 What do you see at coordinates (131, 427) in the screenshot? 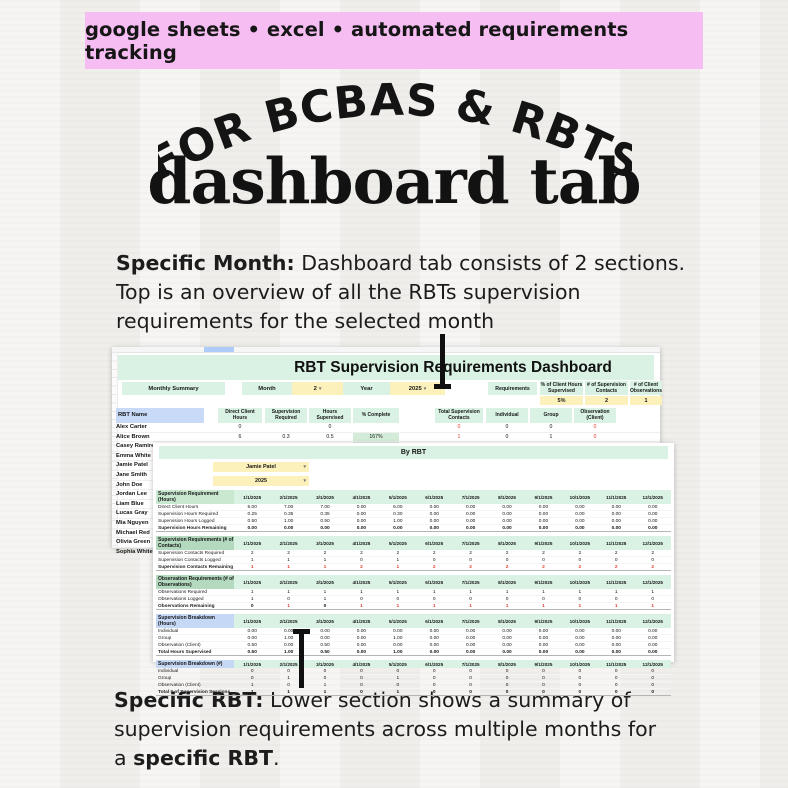
I see `rbt-name-cell: Alex Carter` at bounding box center [131, 427].